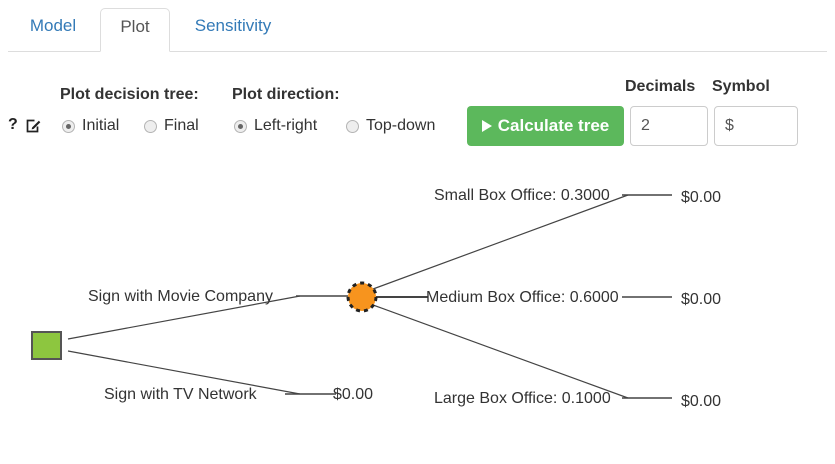 This screenshot has width=835, height=464. What do you see at coordinates (13, 124) in the screenshot?
I see `help-question-icon: ?` at bounding box center [13, 124].